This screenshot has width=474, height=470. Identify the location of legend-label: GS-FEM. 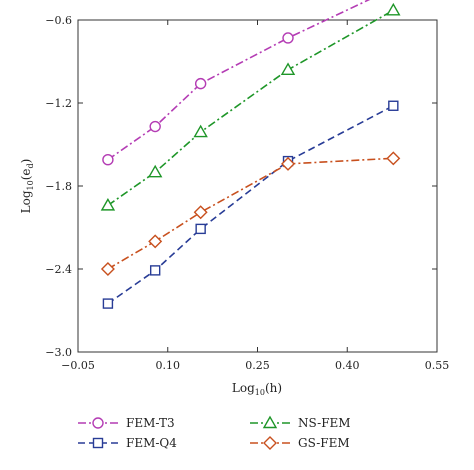
(324, 443).